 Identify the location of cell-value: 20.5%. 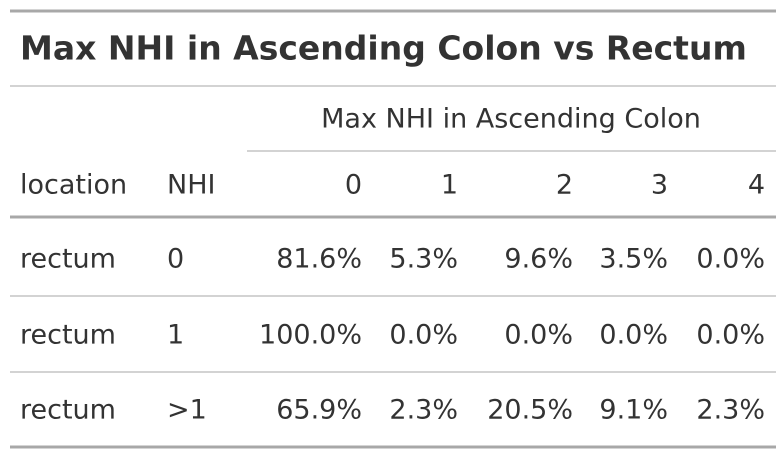
(530, 410).